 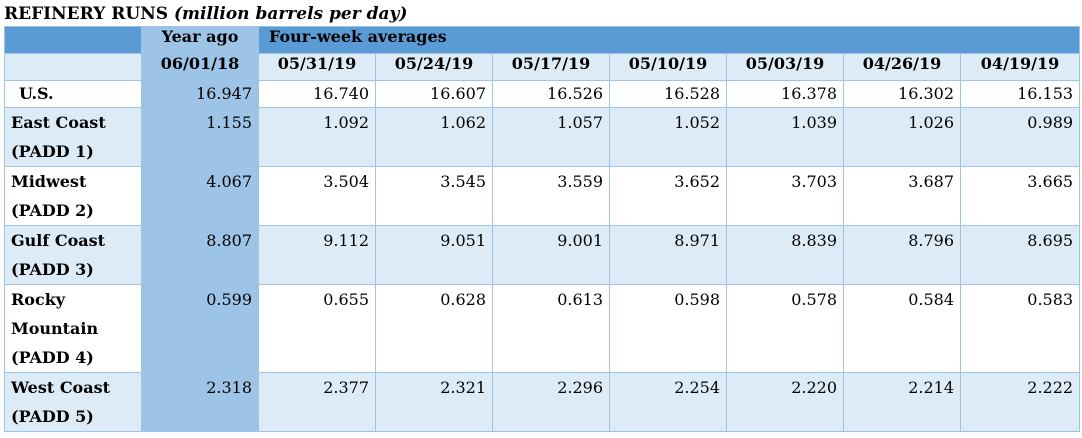 What do you see at coordinates (668, 402) in the screenshot?
I see `value-cell: 2.254` at bounding box center [668, 402].